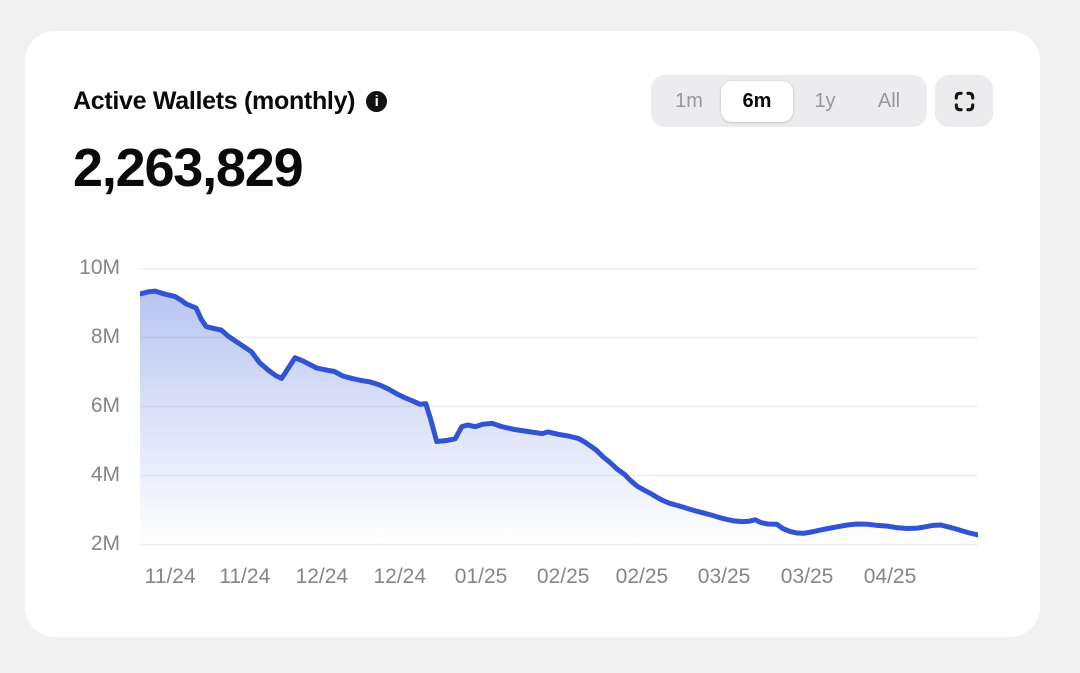 This screenshot has height=673, width=1080. I want to click on range-option-all: All, so click(889, 101).